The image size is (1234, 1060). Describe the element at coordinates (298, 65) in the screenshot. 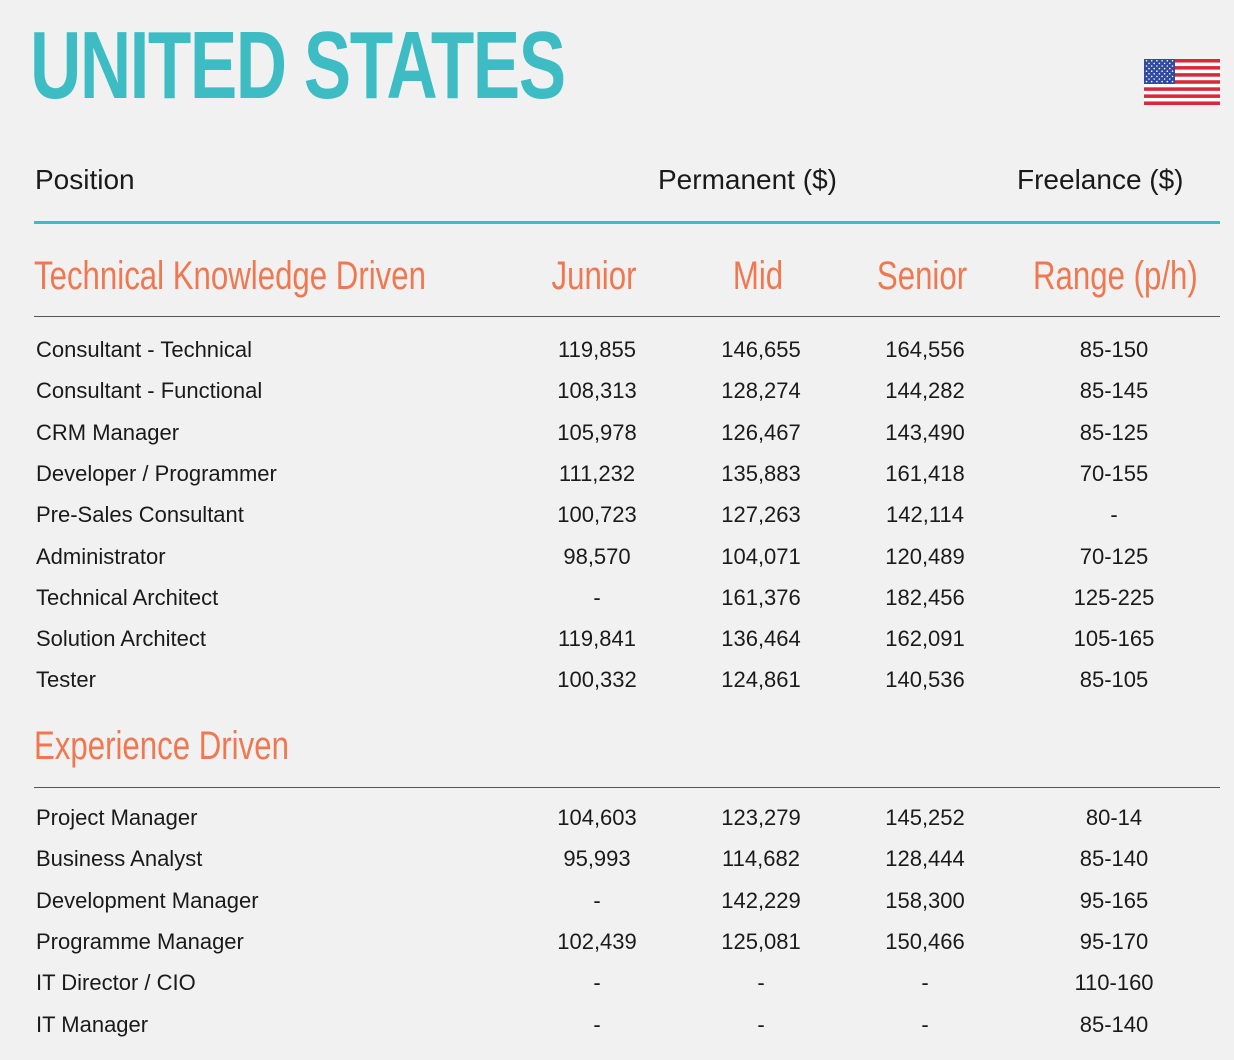

I see `page-title: UNITED STATES` at that location.